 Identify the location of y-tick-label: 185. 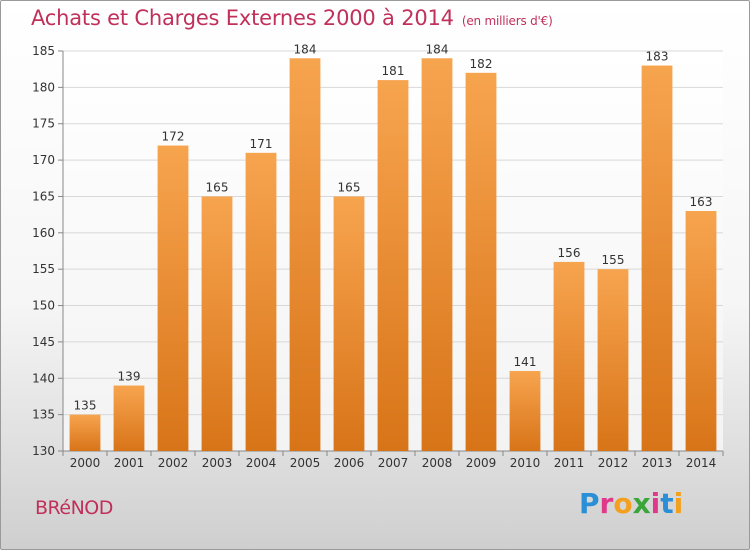
(43, 51).